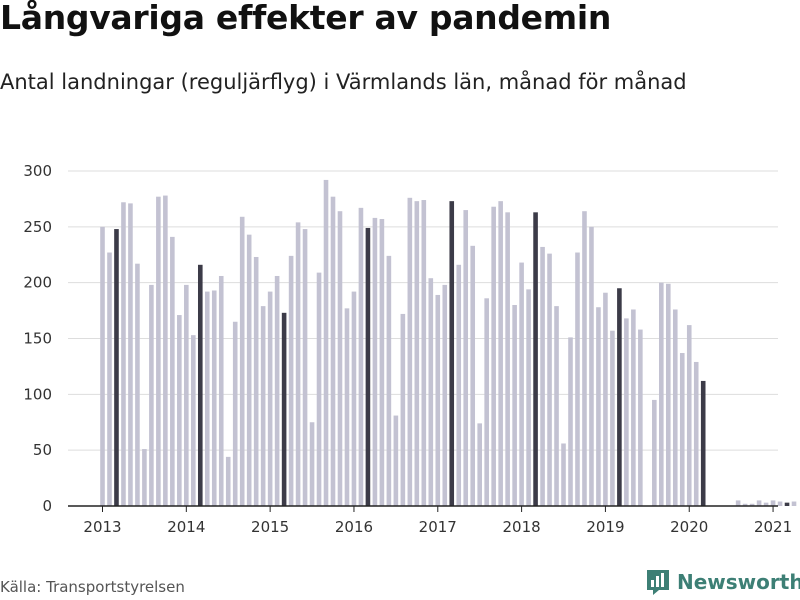 The width and height of the screenshot is (800, 600). What do you see at coordinates (354, 527) in the screenshot?
I see `x-tick-label: 2016` at bounding box center [354, 527].